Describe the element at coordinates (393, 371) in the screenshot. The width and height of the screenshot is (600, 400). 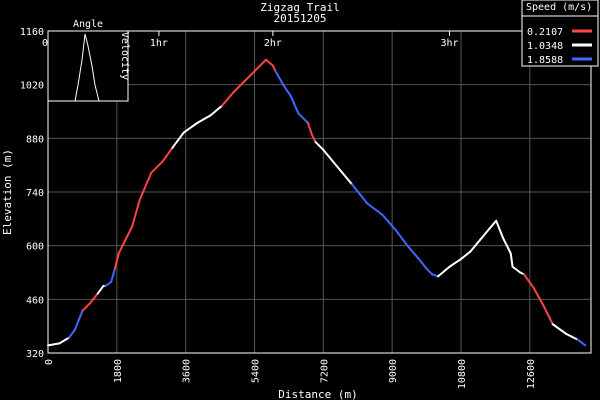
I see `x-tick-label: 9000` at that location.